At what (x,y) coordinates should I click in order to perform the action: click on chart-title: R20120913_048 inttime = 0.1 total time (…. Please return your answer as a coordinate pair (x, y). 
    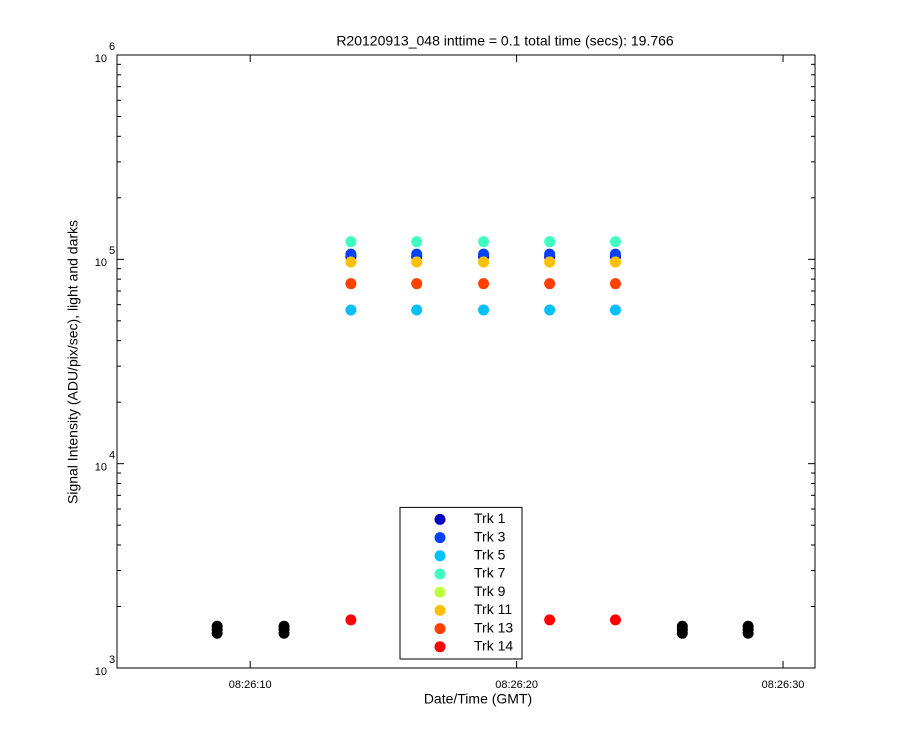
    Looking at the image, I should click on (505, 41).